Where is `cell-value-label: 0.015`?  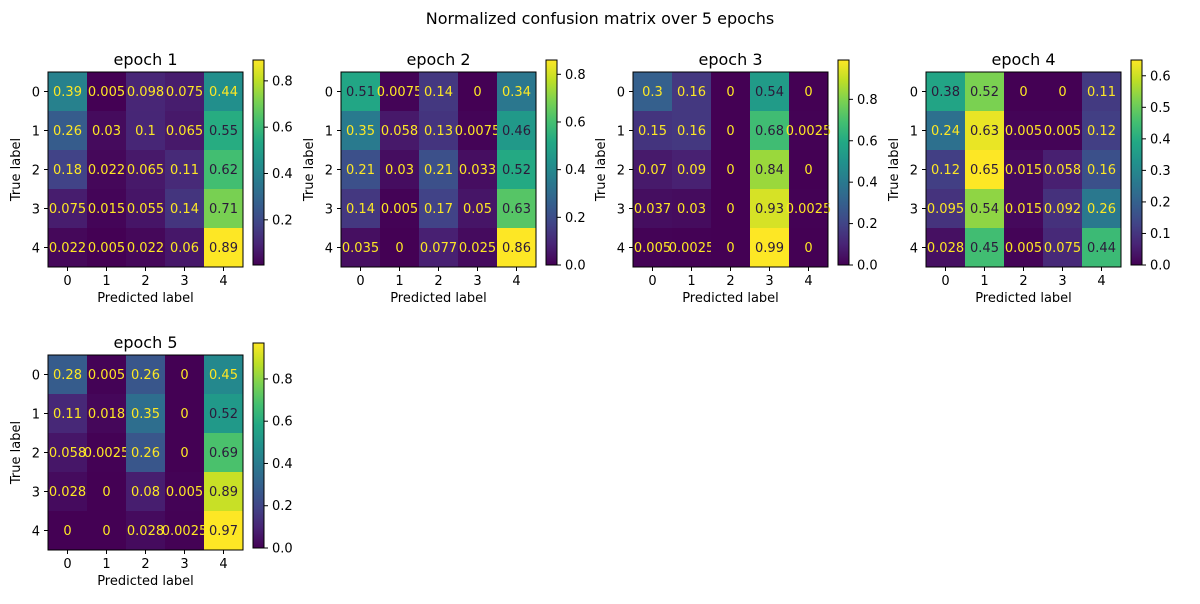 cell-value-label: 0.015 is located at coordinates (1023, 170).